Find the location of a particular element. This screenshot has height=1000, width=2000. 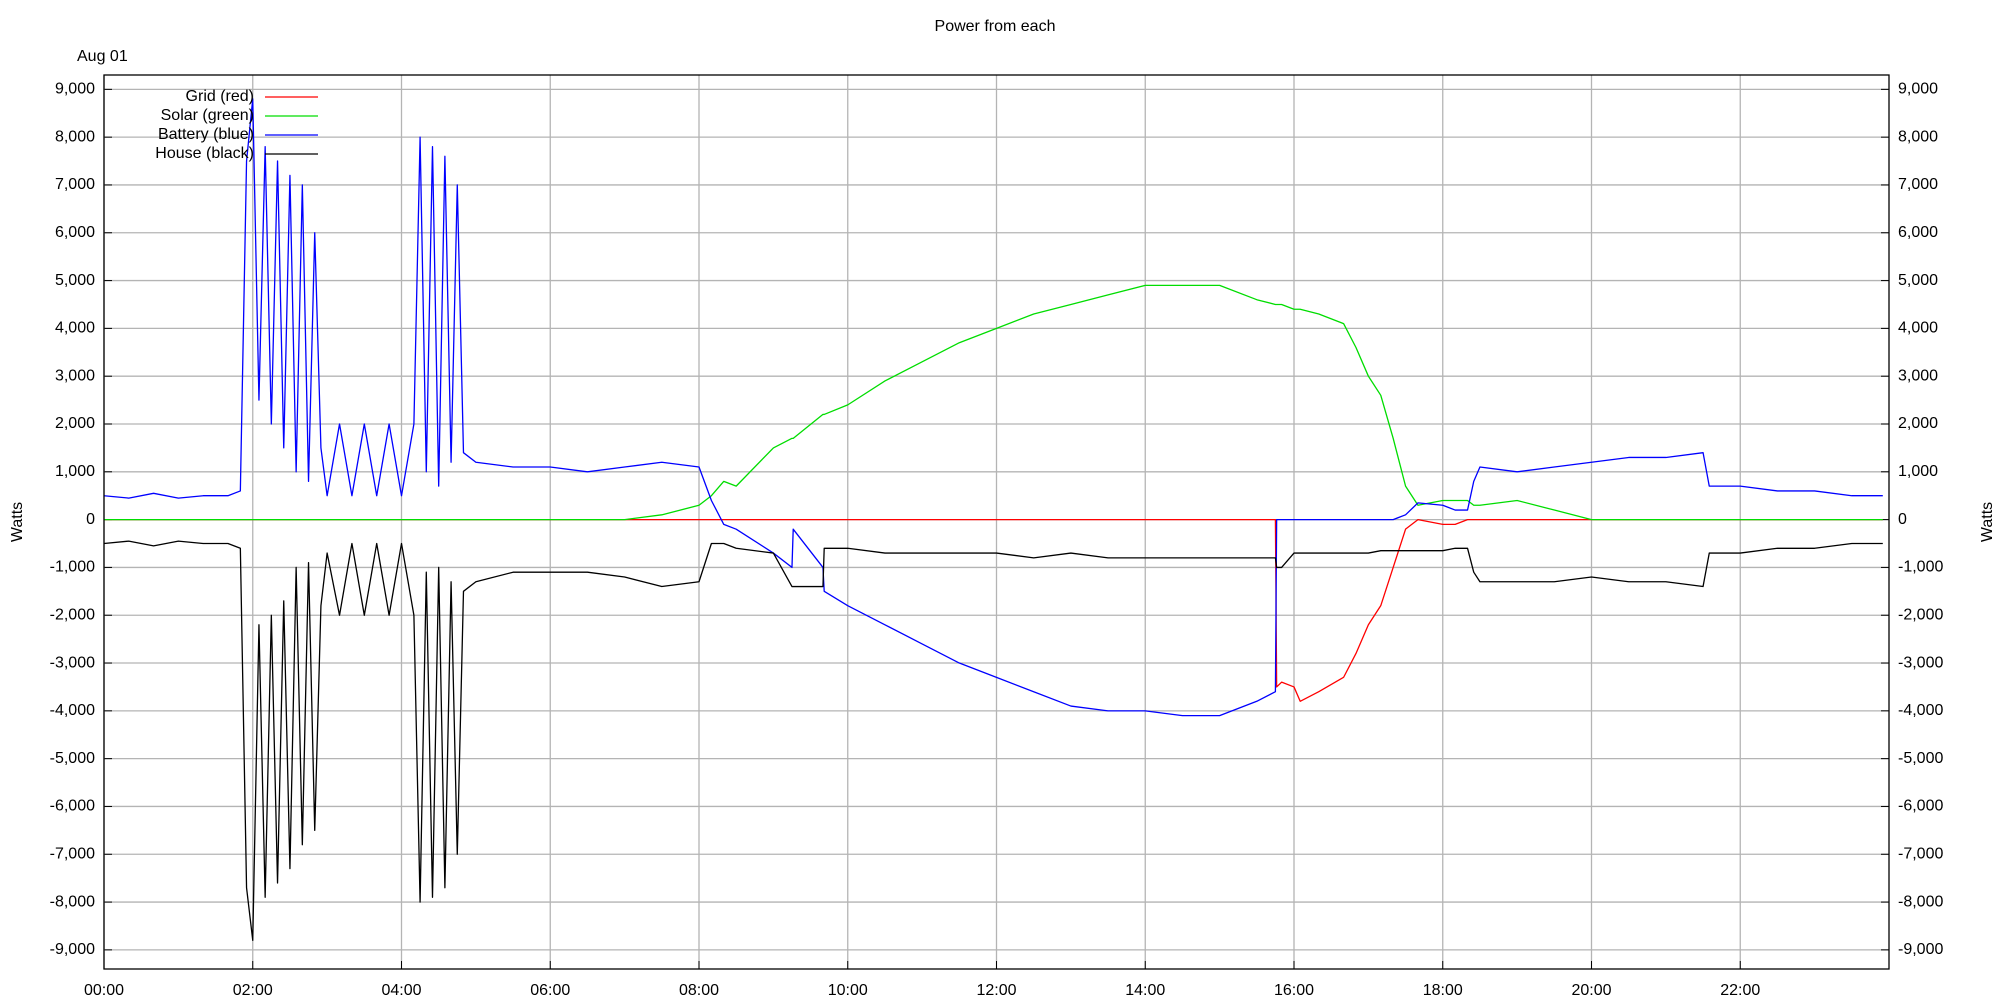

y-tick-label: -3,000 is located at coordinates (72, 662).